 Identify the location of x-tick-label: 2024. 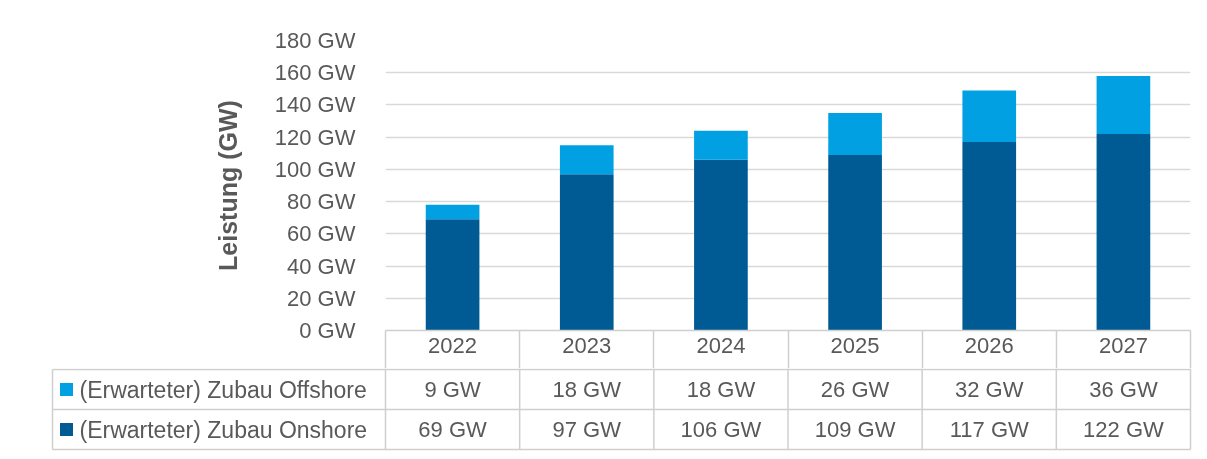
(721, 345).